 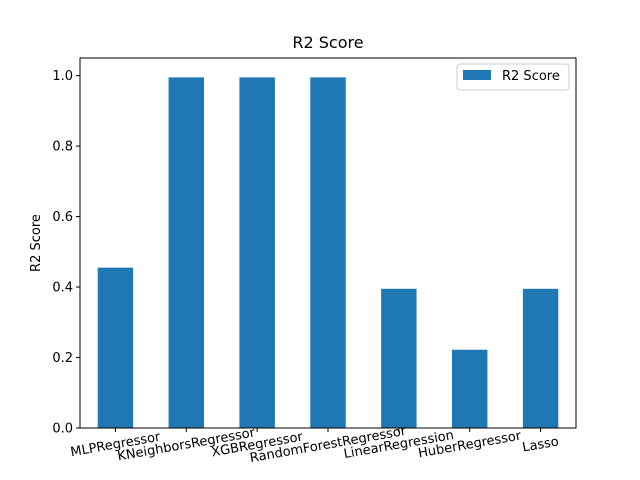 What do you see at coordinates (62, 288) in the screenshot?
I see `y-tick-label: 0.4` at bounding box center [62, 288].